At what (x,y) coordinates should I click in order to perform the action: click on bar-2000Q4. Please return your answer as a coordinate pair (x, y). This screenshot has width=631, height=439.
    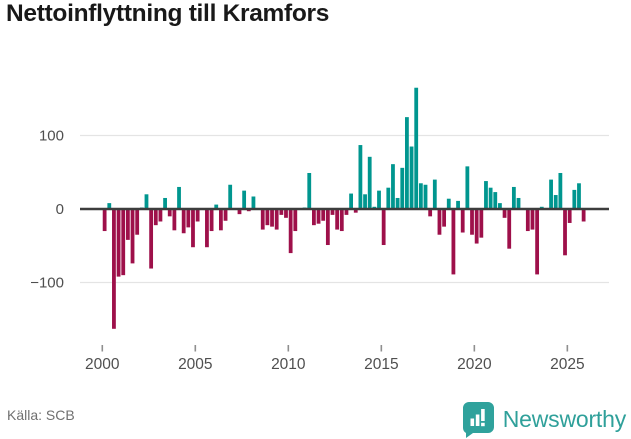
    Looking at the image, I should click on (118, 243).